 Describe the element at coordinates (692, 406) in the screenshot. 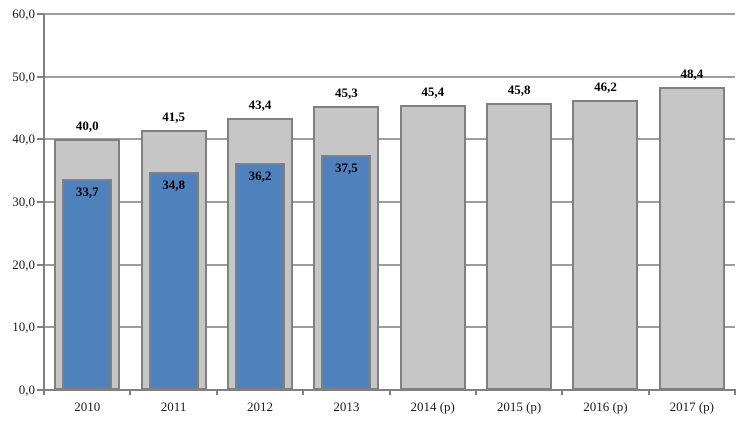

I see `x-axis-category-label: 2017 (p)` at that location.